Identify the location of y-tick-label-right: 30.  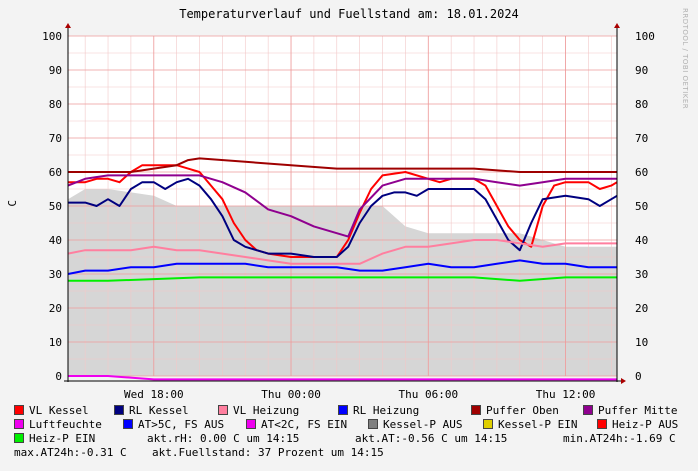
(641, 274).